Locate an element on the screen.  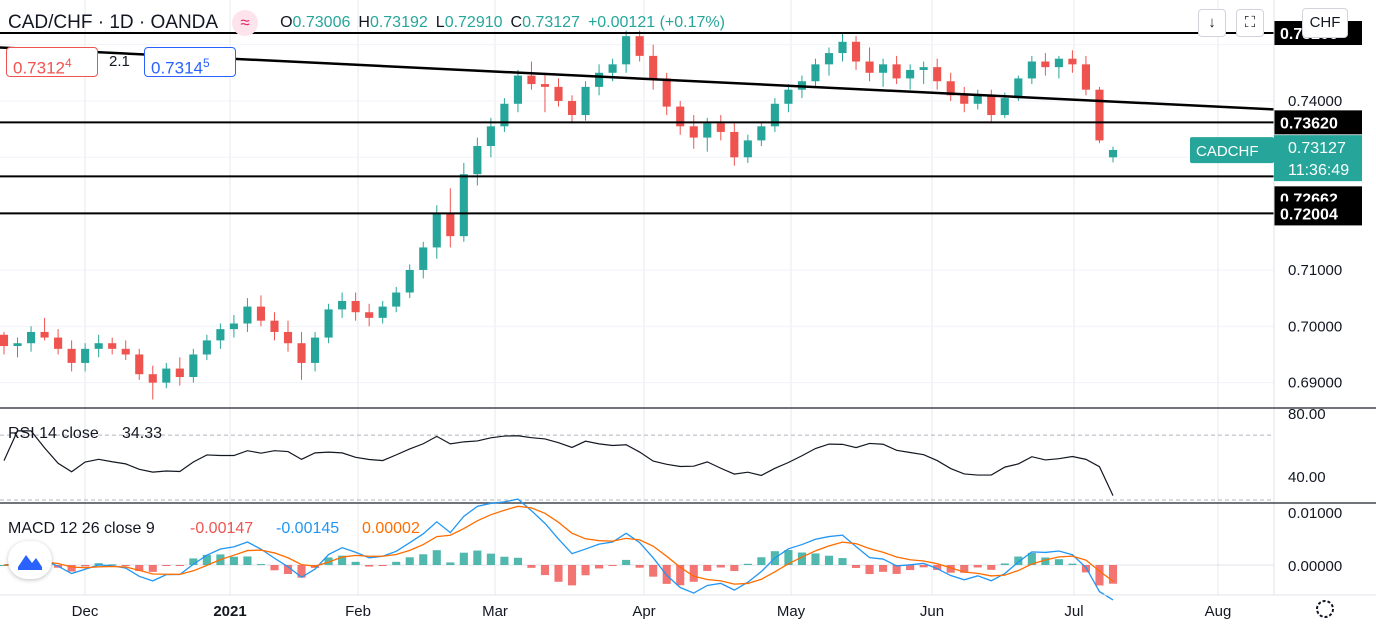
symbol-title: CAD/CHF · 1D · OANDA is located at coordinates (113, 22).